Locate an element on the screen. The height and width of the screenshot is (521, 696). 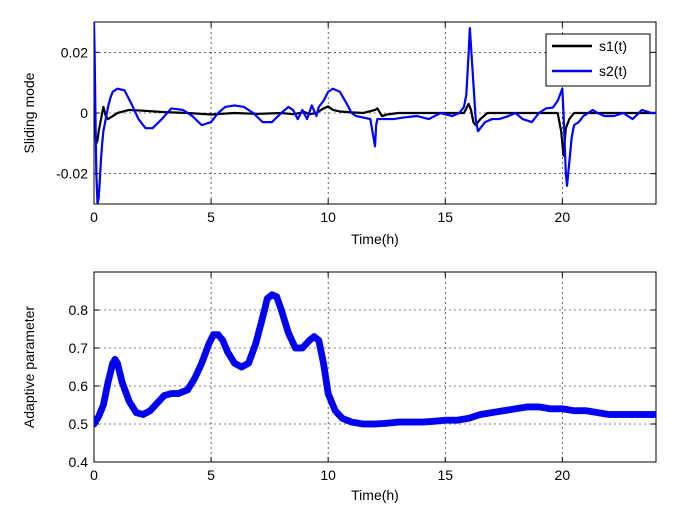
adaptive-parameter-x-axis-label: Time(h) is located at coordinates (375, 495).